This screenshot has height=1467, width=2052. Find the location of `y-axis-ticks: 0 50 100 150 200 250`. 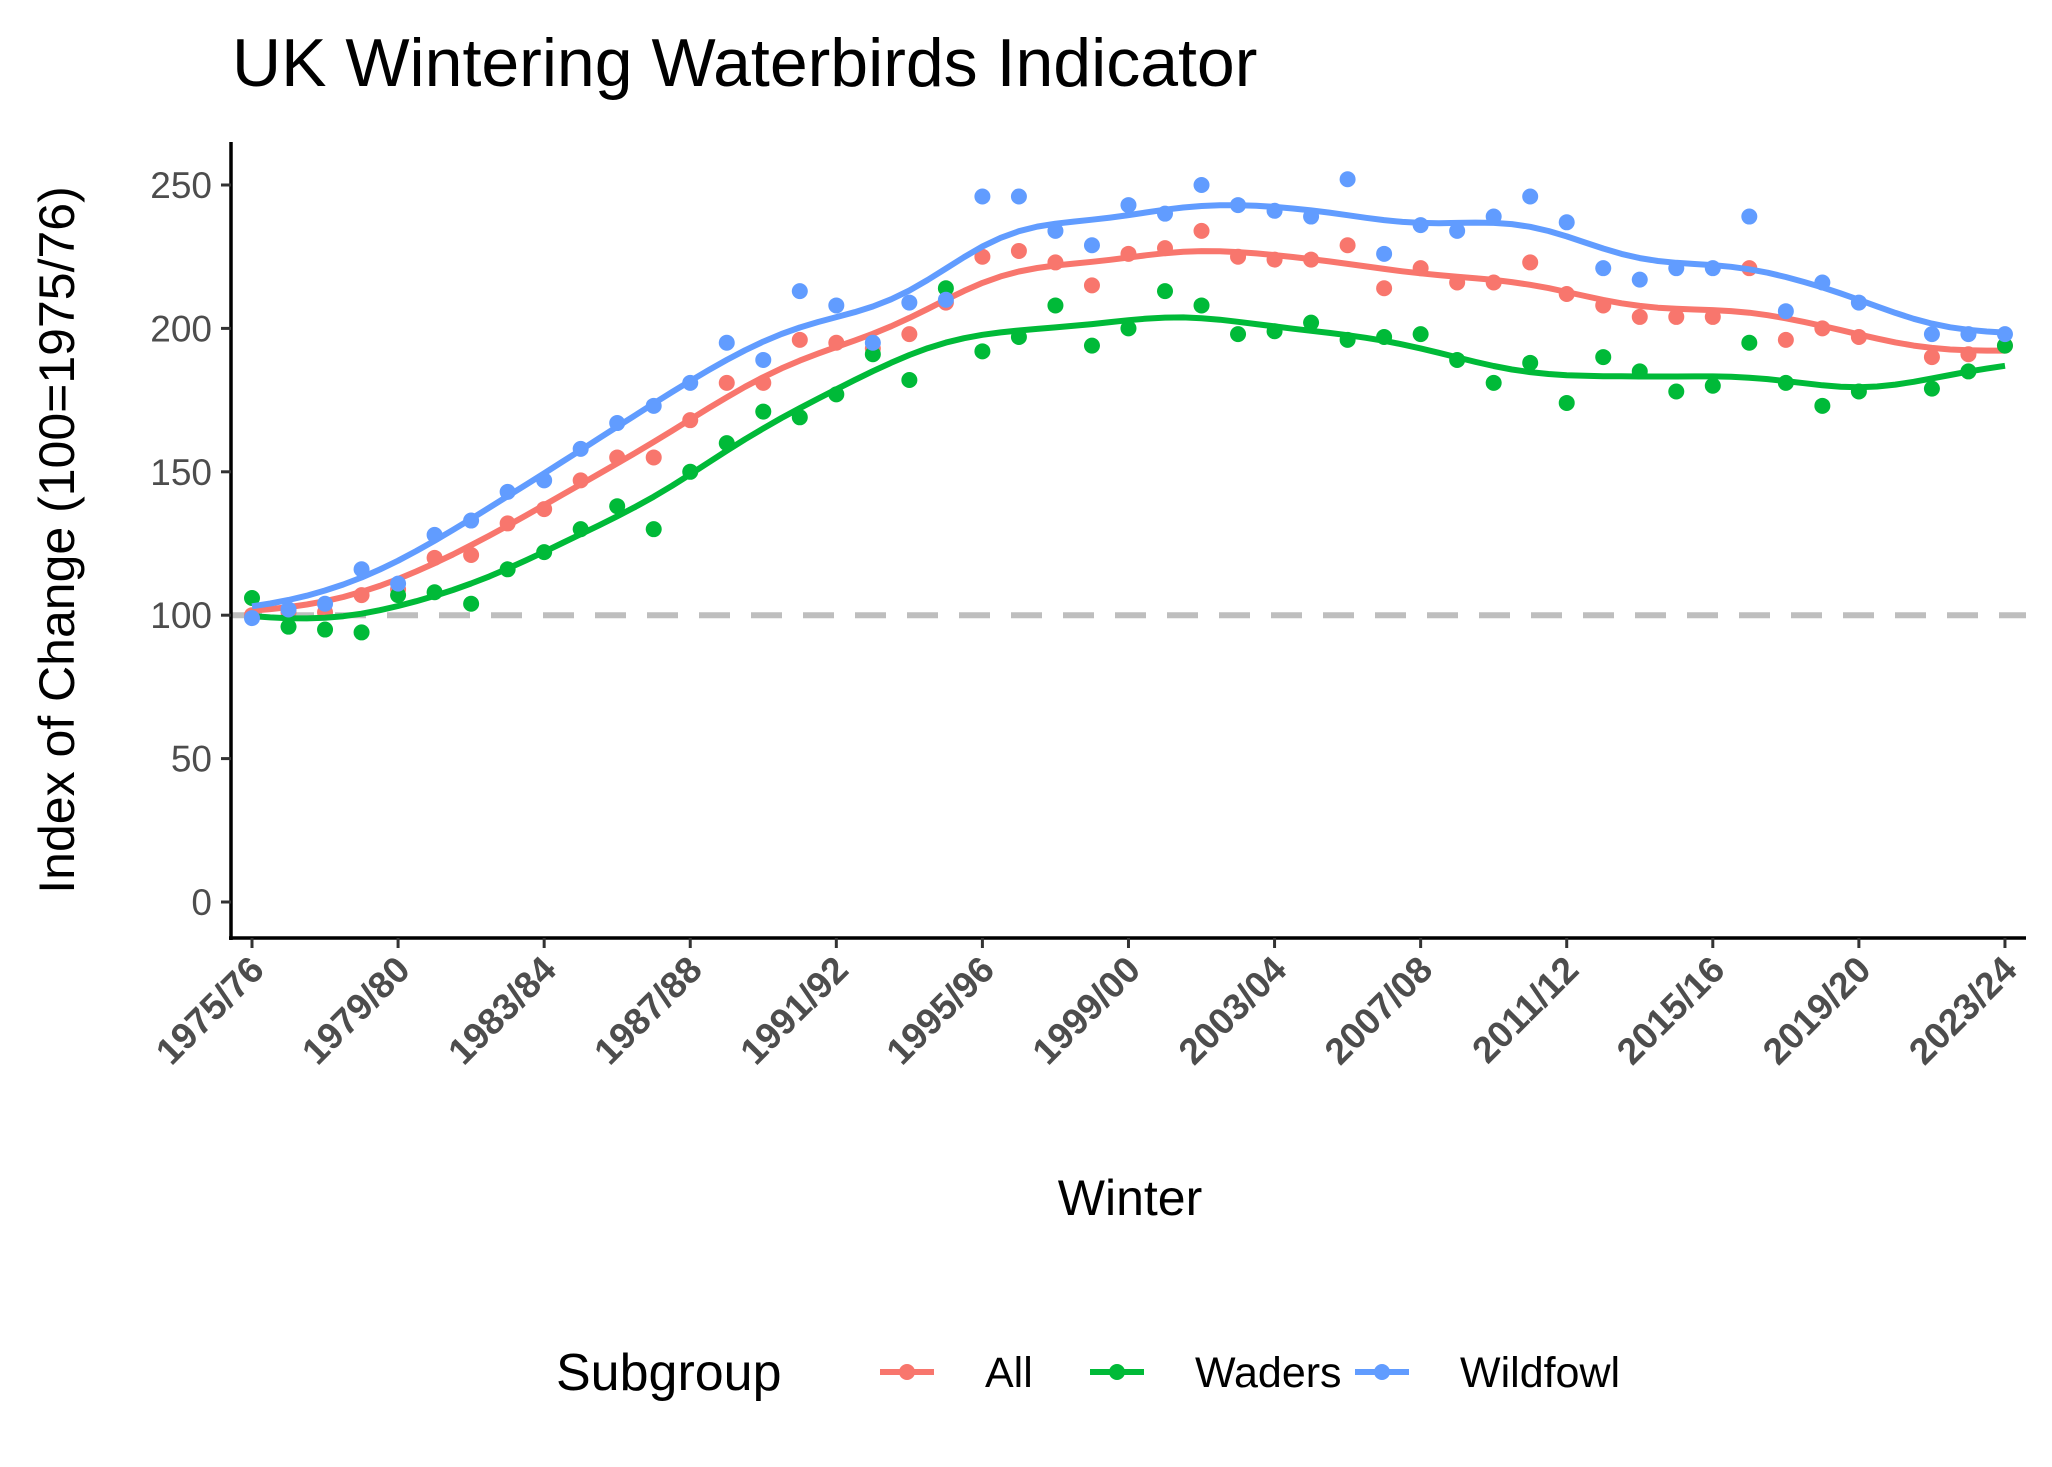

y-axis-ticks: 0 50 100 150 200 250 is located at coordinates (190, 544).